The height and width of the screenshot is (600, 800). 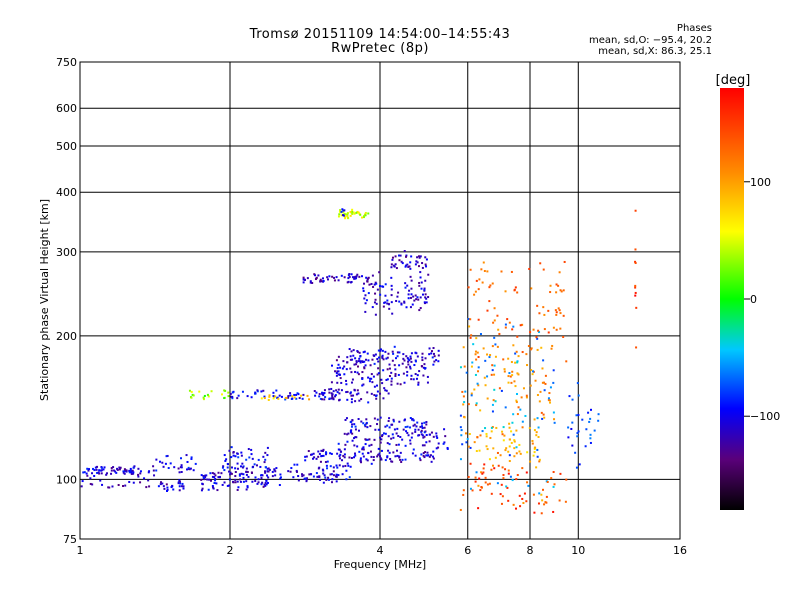 What do you see at coordinates (66, 192) in the screenshot?
I see `y-tick-label: 400` at bounding box center [66, 192].